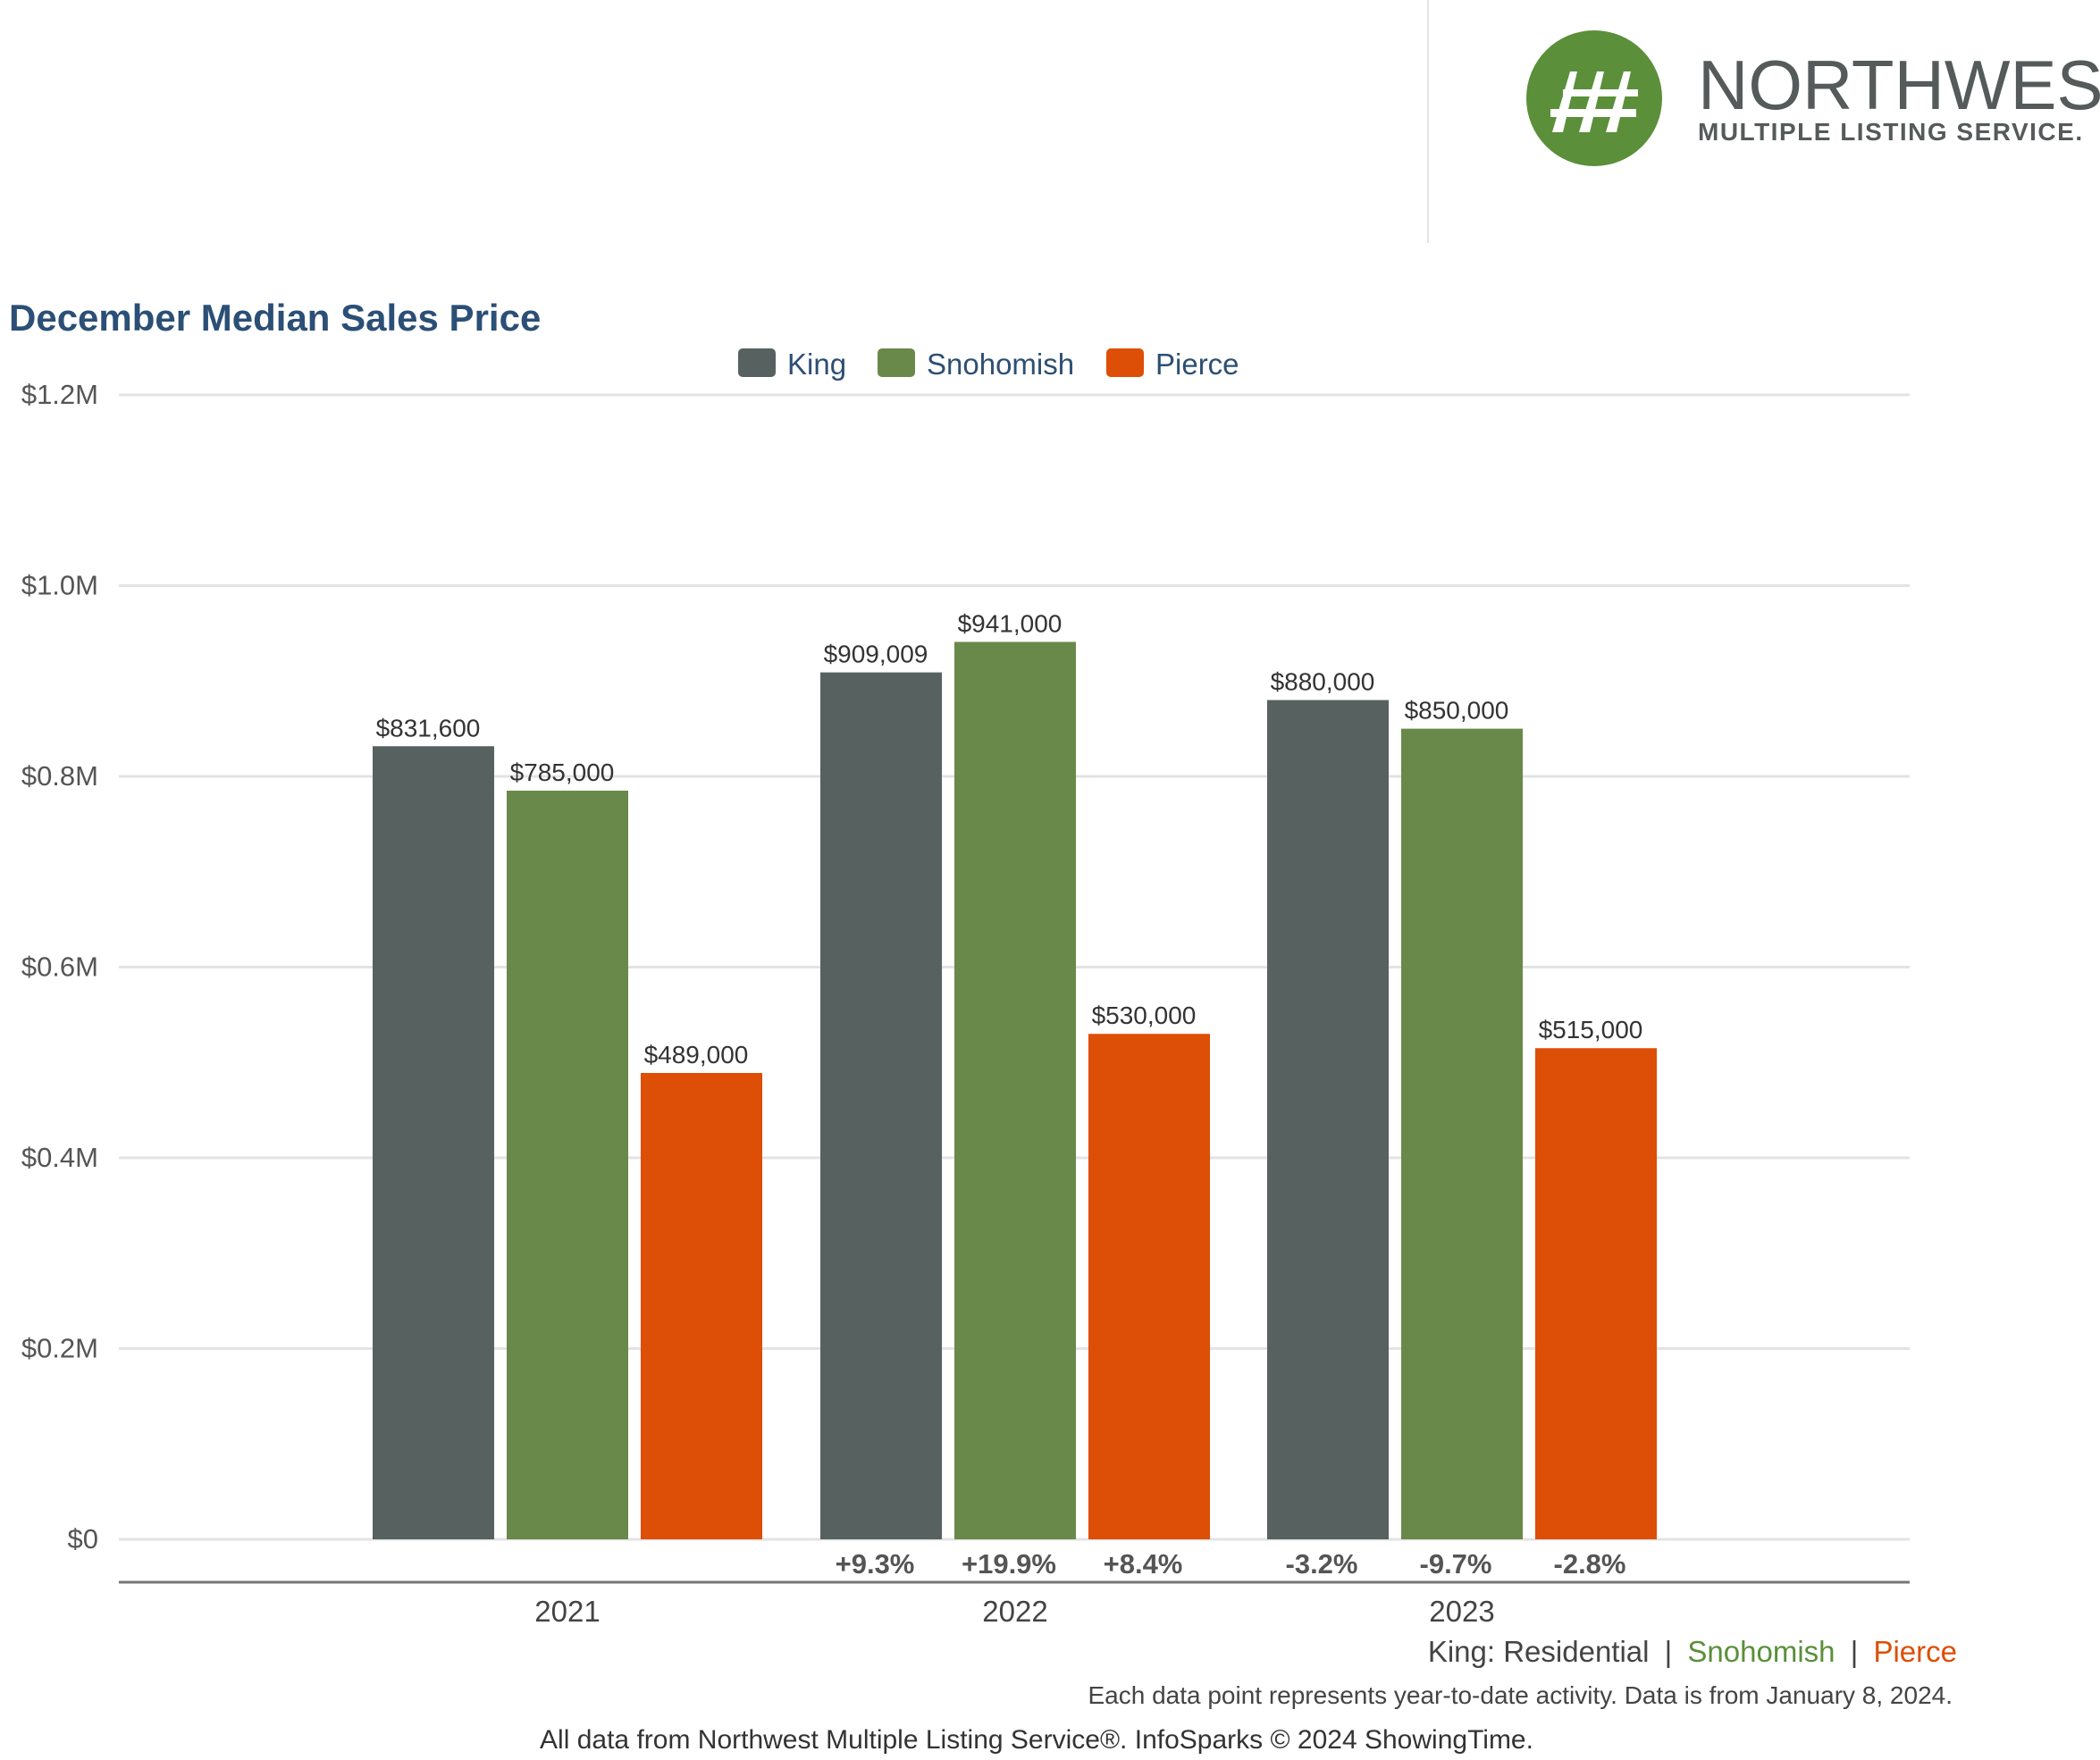  Describe the element at coordinates (1197, 365) in the screenshot. I see `legend-label-pierce: Pierce` at that location.